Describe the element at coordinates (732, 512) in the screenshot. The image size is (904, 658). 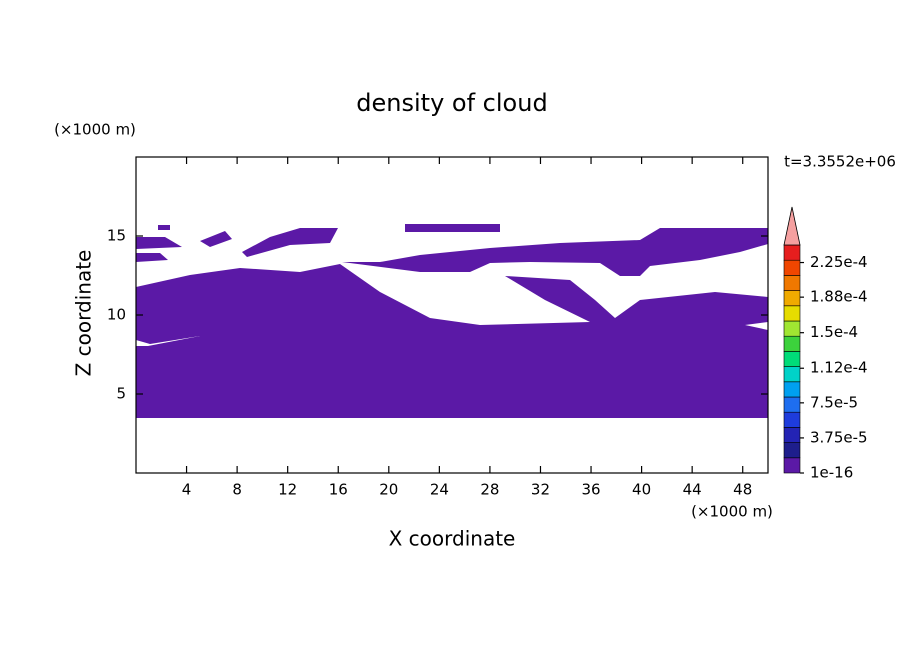
I see `x-unit: (×1000 m)` at that location.